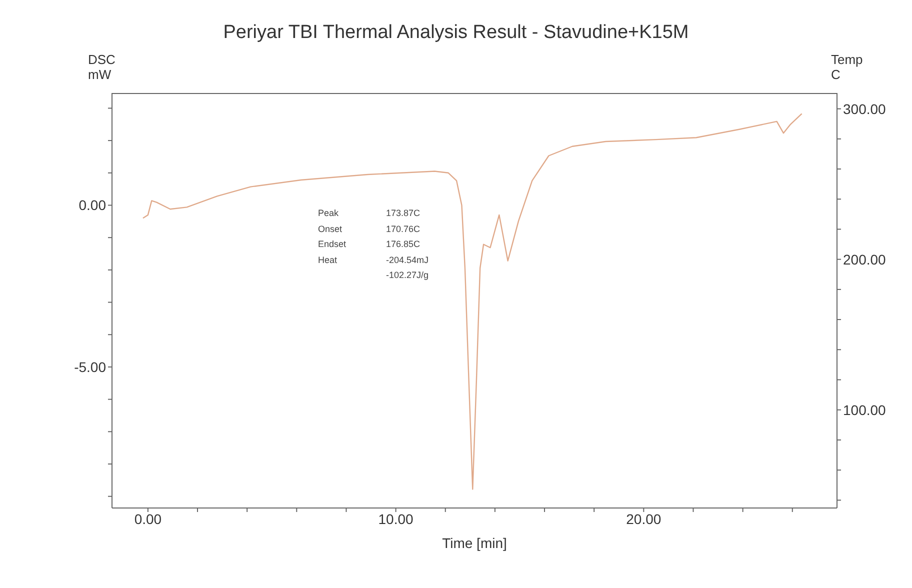 This screenshot has width=912, height=588. Describe the element at coordinates (407, 275) in the screenshot. I see `annotation: -102.27J/g` at that location.